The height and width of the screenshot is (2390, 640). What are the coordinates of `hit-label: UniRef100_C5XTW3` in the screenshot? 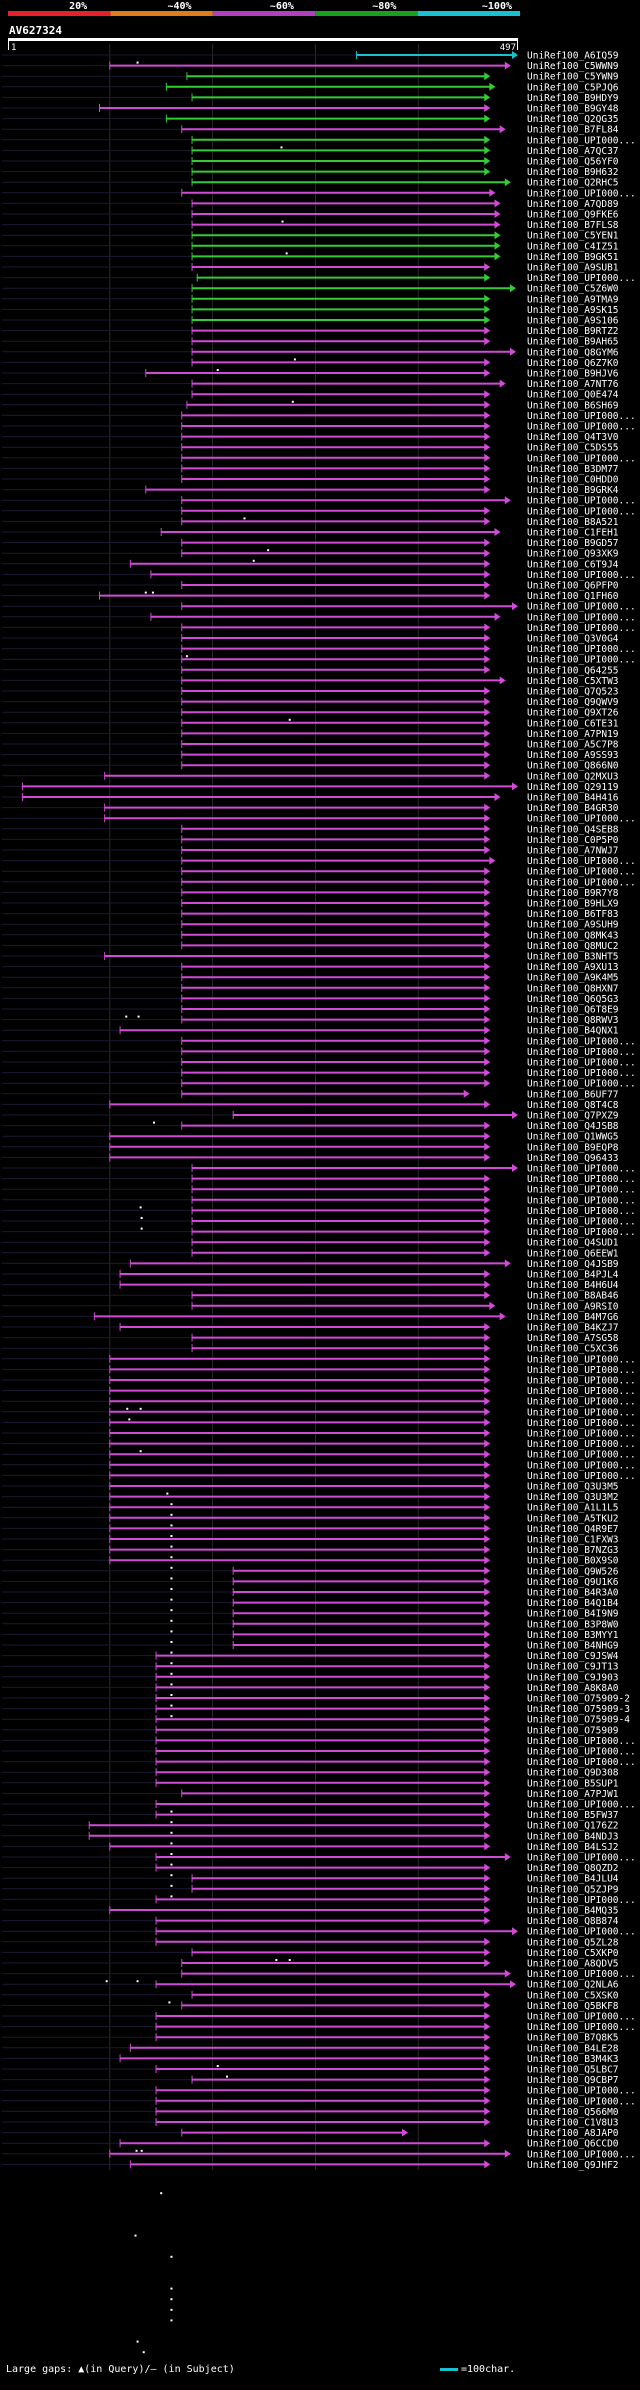 It's located at (573, 681).